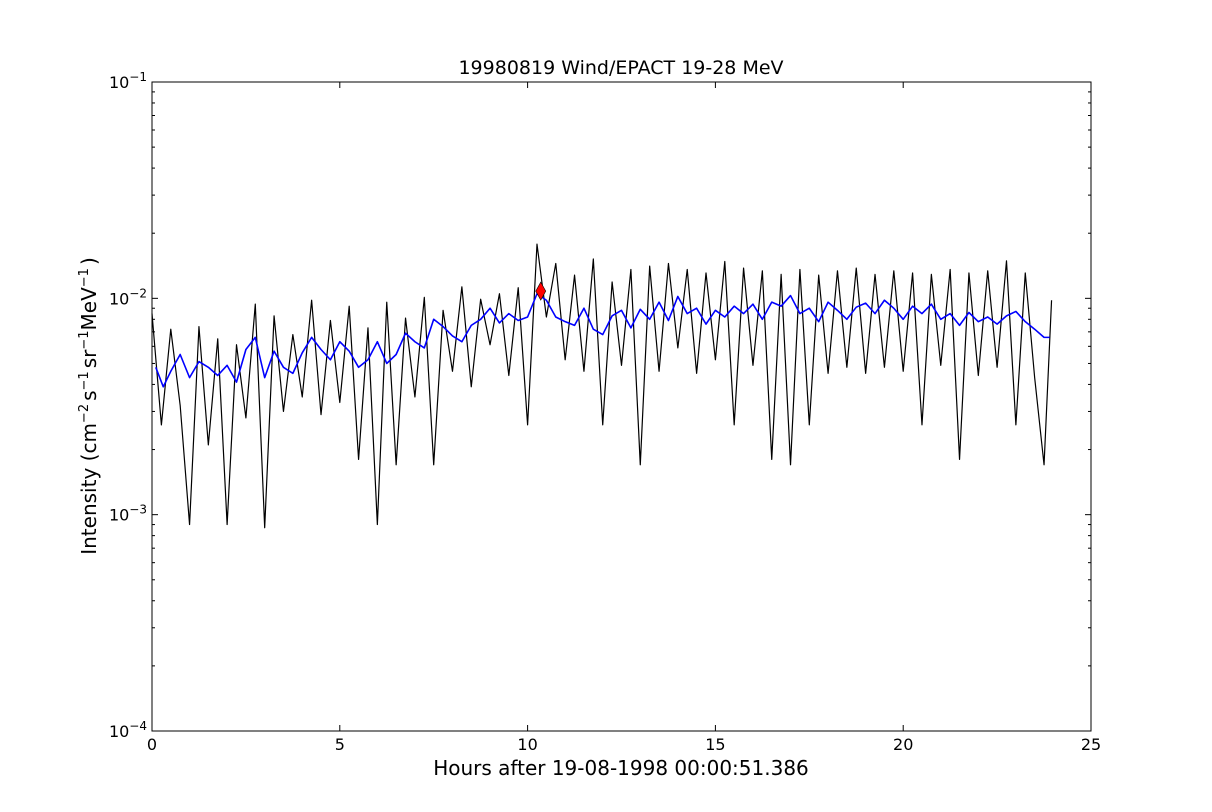 This screenshot has width=1212, height=812. I want to click on y-tick-label: 10⁻², so click(128, 297).